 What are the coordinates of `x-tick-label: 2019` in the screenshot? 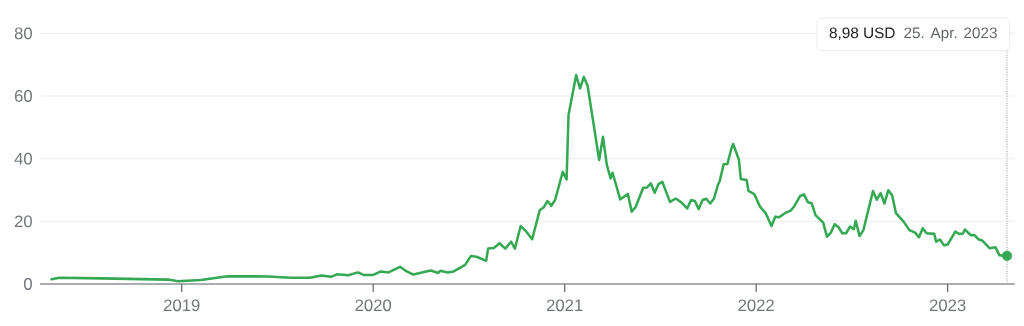 It's located at (182, 305).